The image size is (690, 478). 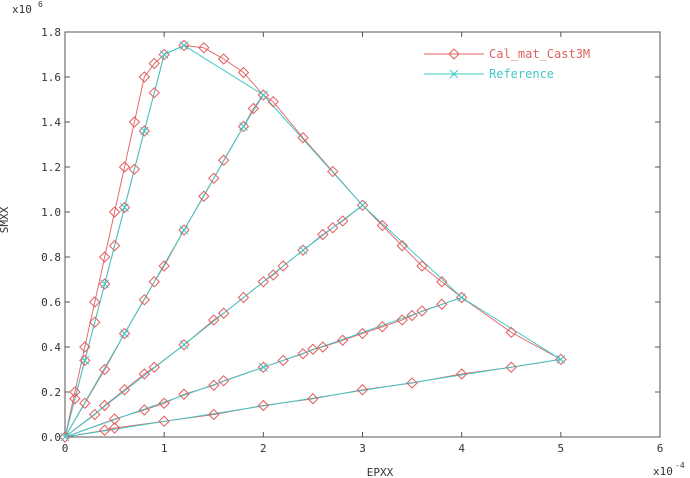 I want to click on x-tick-label: 5, so click(x=561, y=448).